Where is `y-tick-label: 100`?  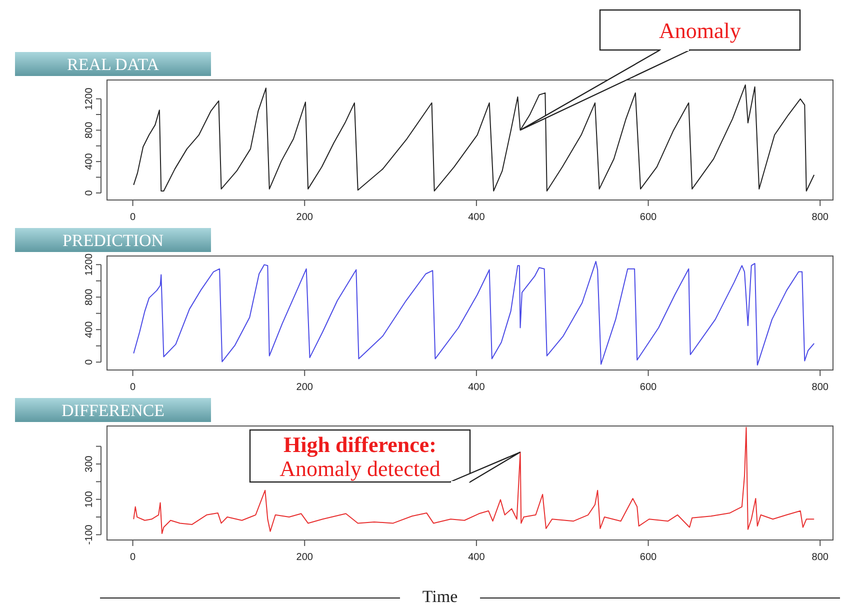 y-tick-label: 100 is located at coordinates (89, 499).